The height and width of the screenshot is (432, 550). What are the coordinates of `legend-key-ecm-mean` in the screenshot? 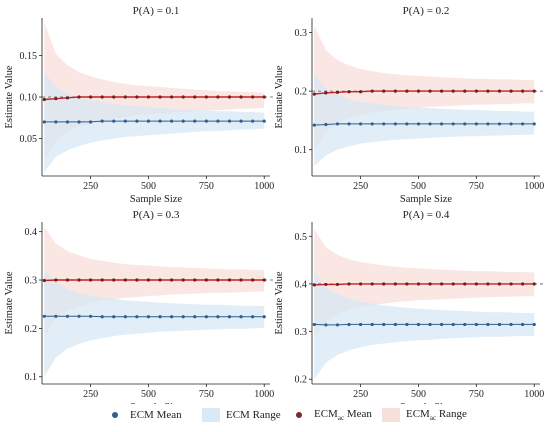 It's located at (115, 415).